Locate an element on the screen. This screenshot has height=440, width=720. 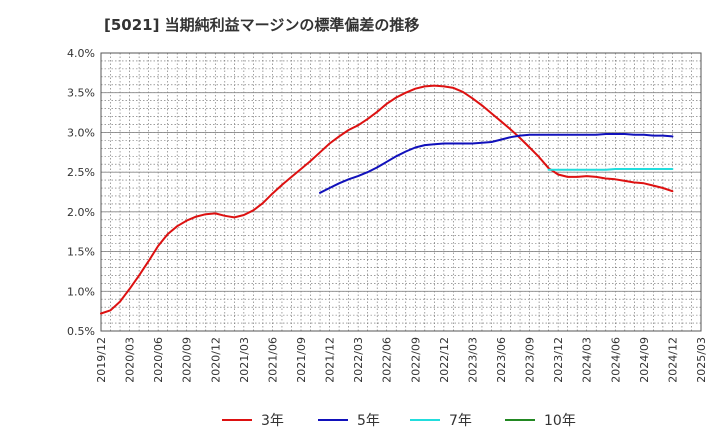
x-tick-label: 2021/12 is located at coordinates (330, 360).